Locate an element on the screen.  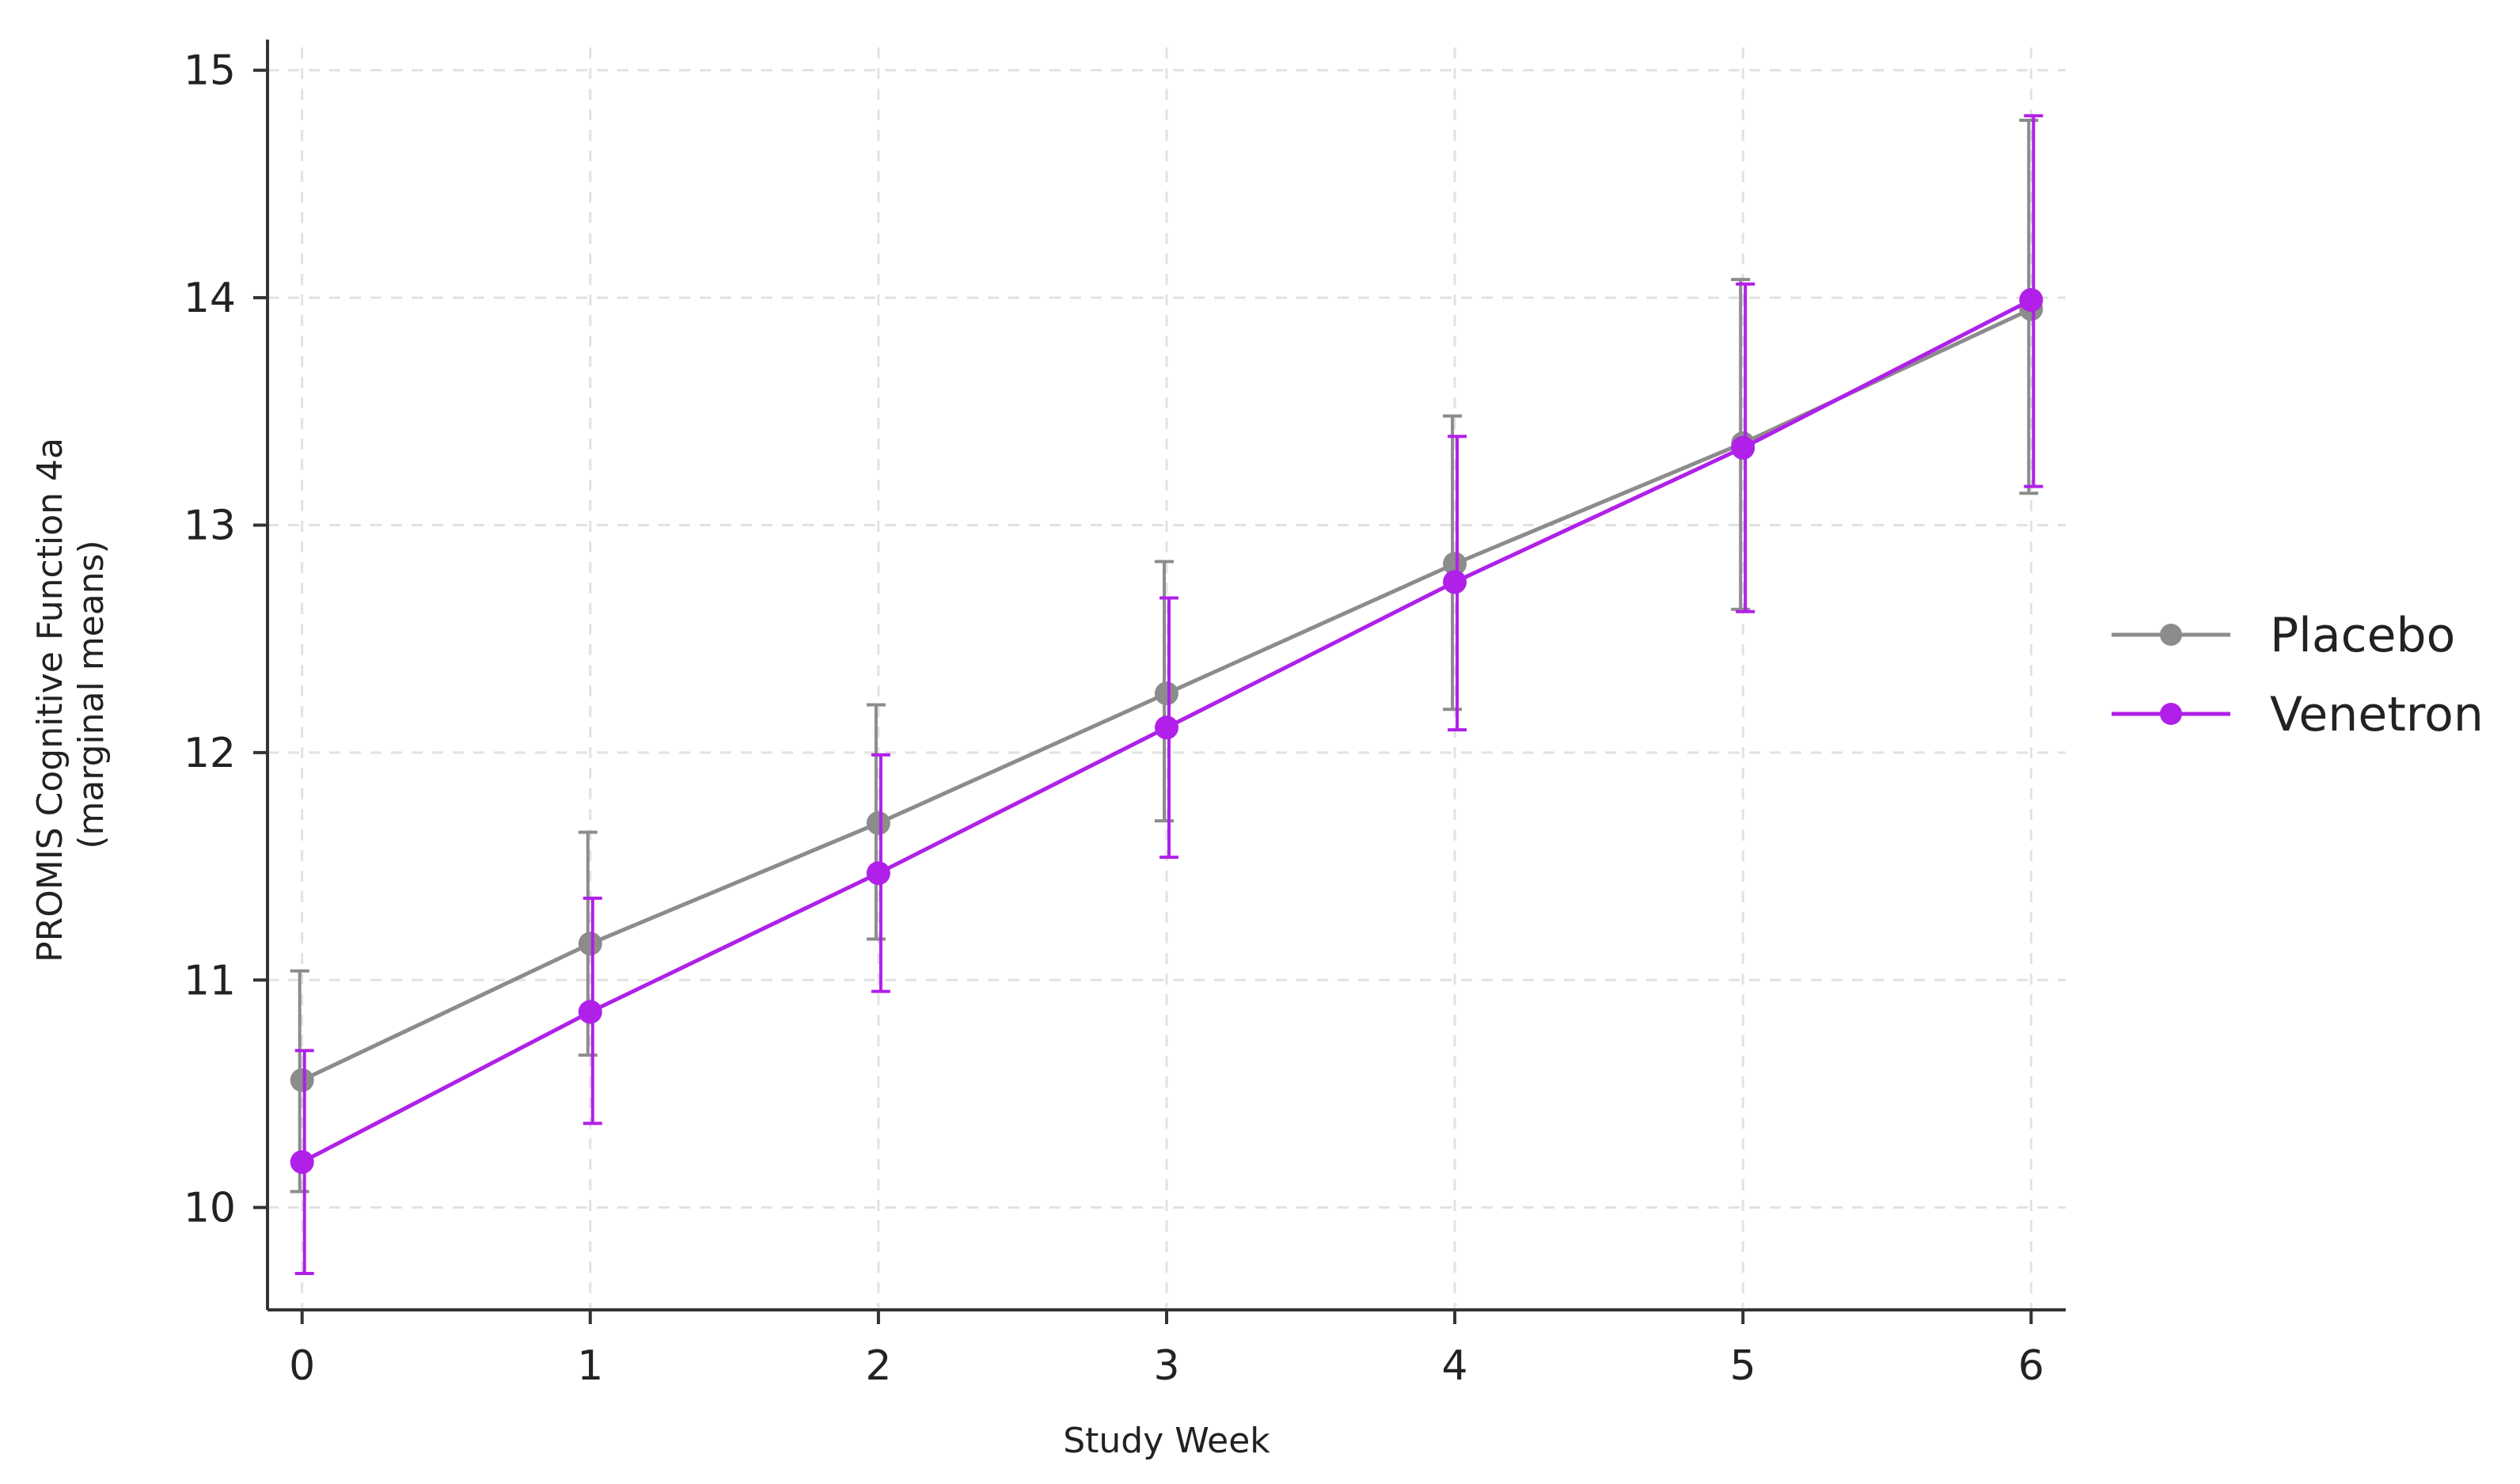
y-tick-label-12: 12 is located at coordinates (210, 753).